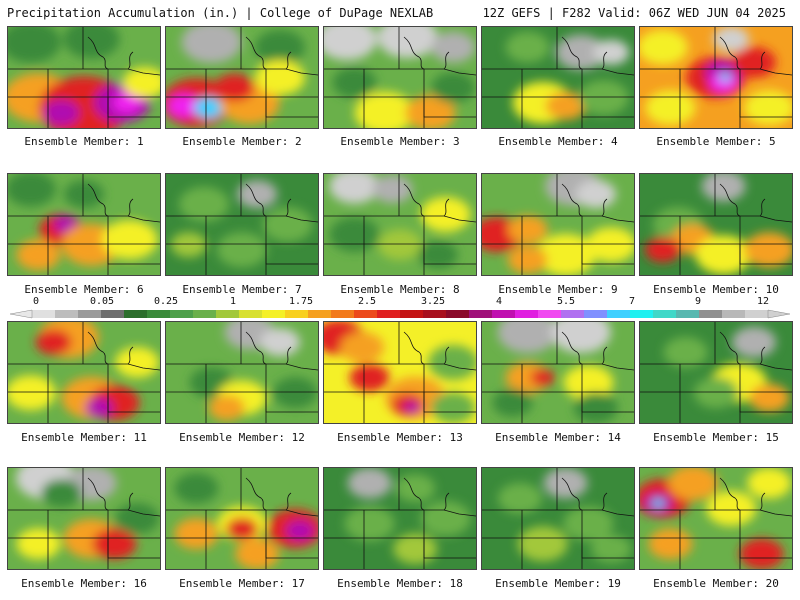  What do you see at coordinates (716, 437) in the screenshot?
I see `ensemble-member-label: Ensemble Member: 15` at bounding box center [716, 437].